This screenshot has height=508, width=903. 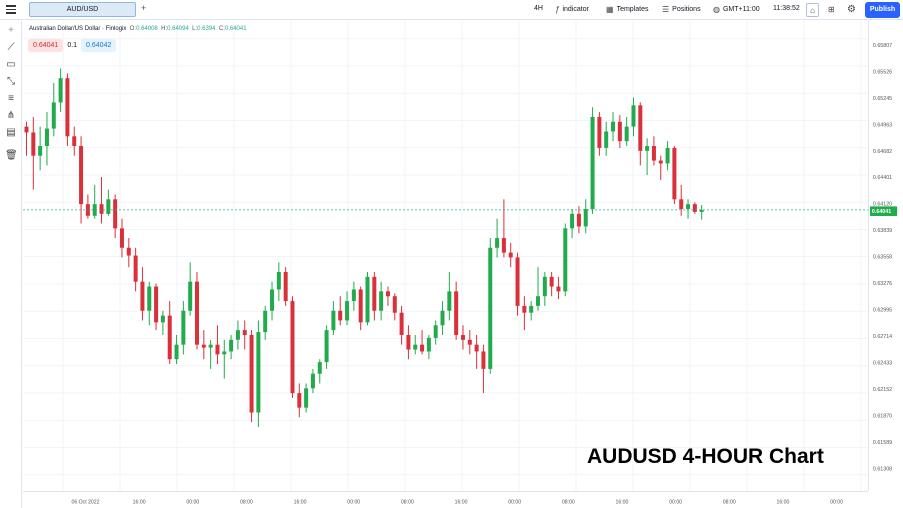 I want to click on drawing-mode-button: ⌂, so click(x=812, y=10).